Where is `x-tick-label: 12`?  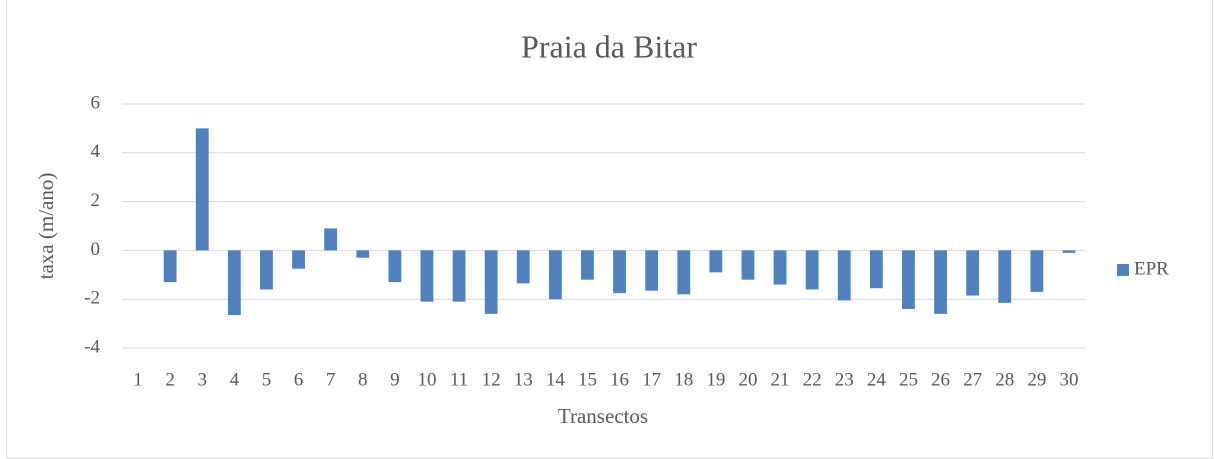
x-tick-label: 12 is located at coordinates (491, 379).